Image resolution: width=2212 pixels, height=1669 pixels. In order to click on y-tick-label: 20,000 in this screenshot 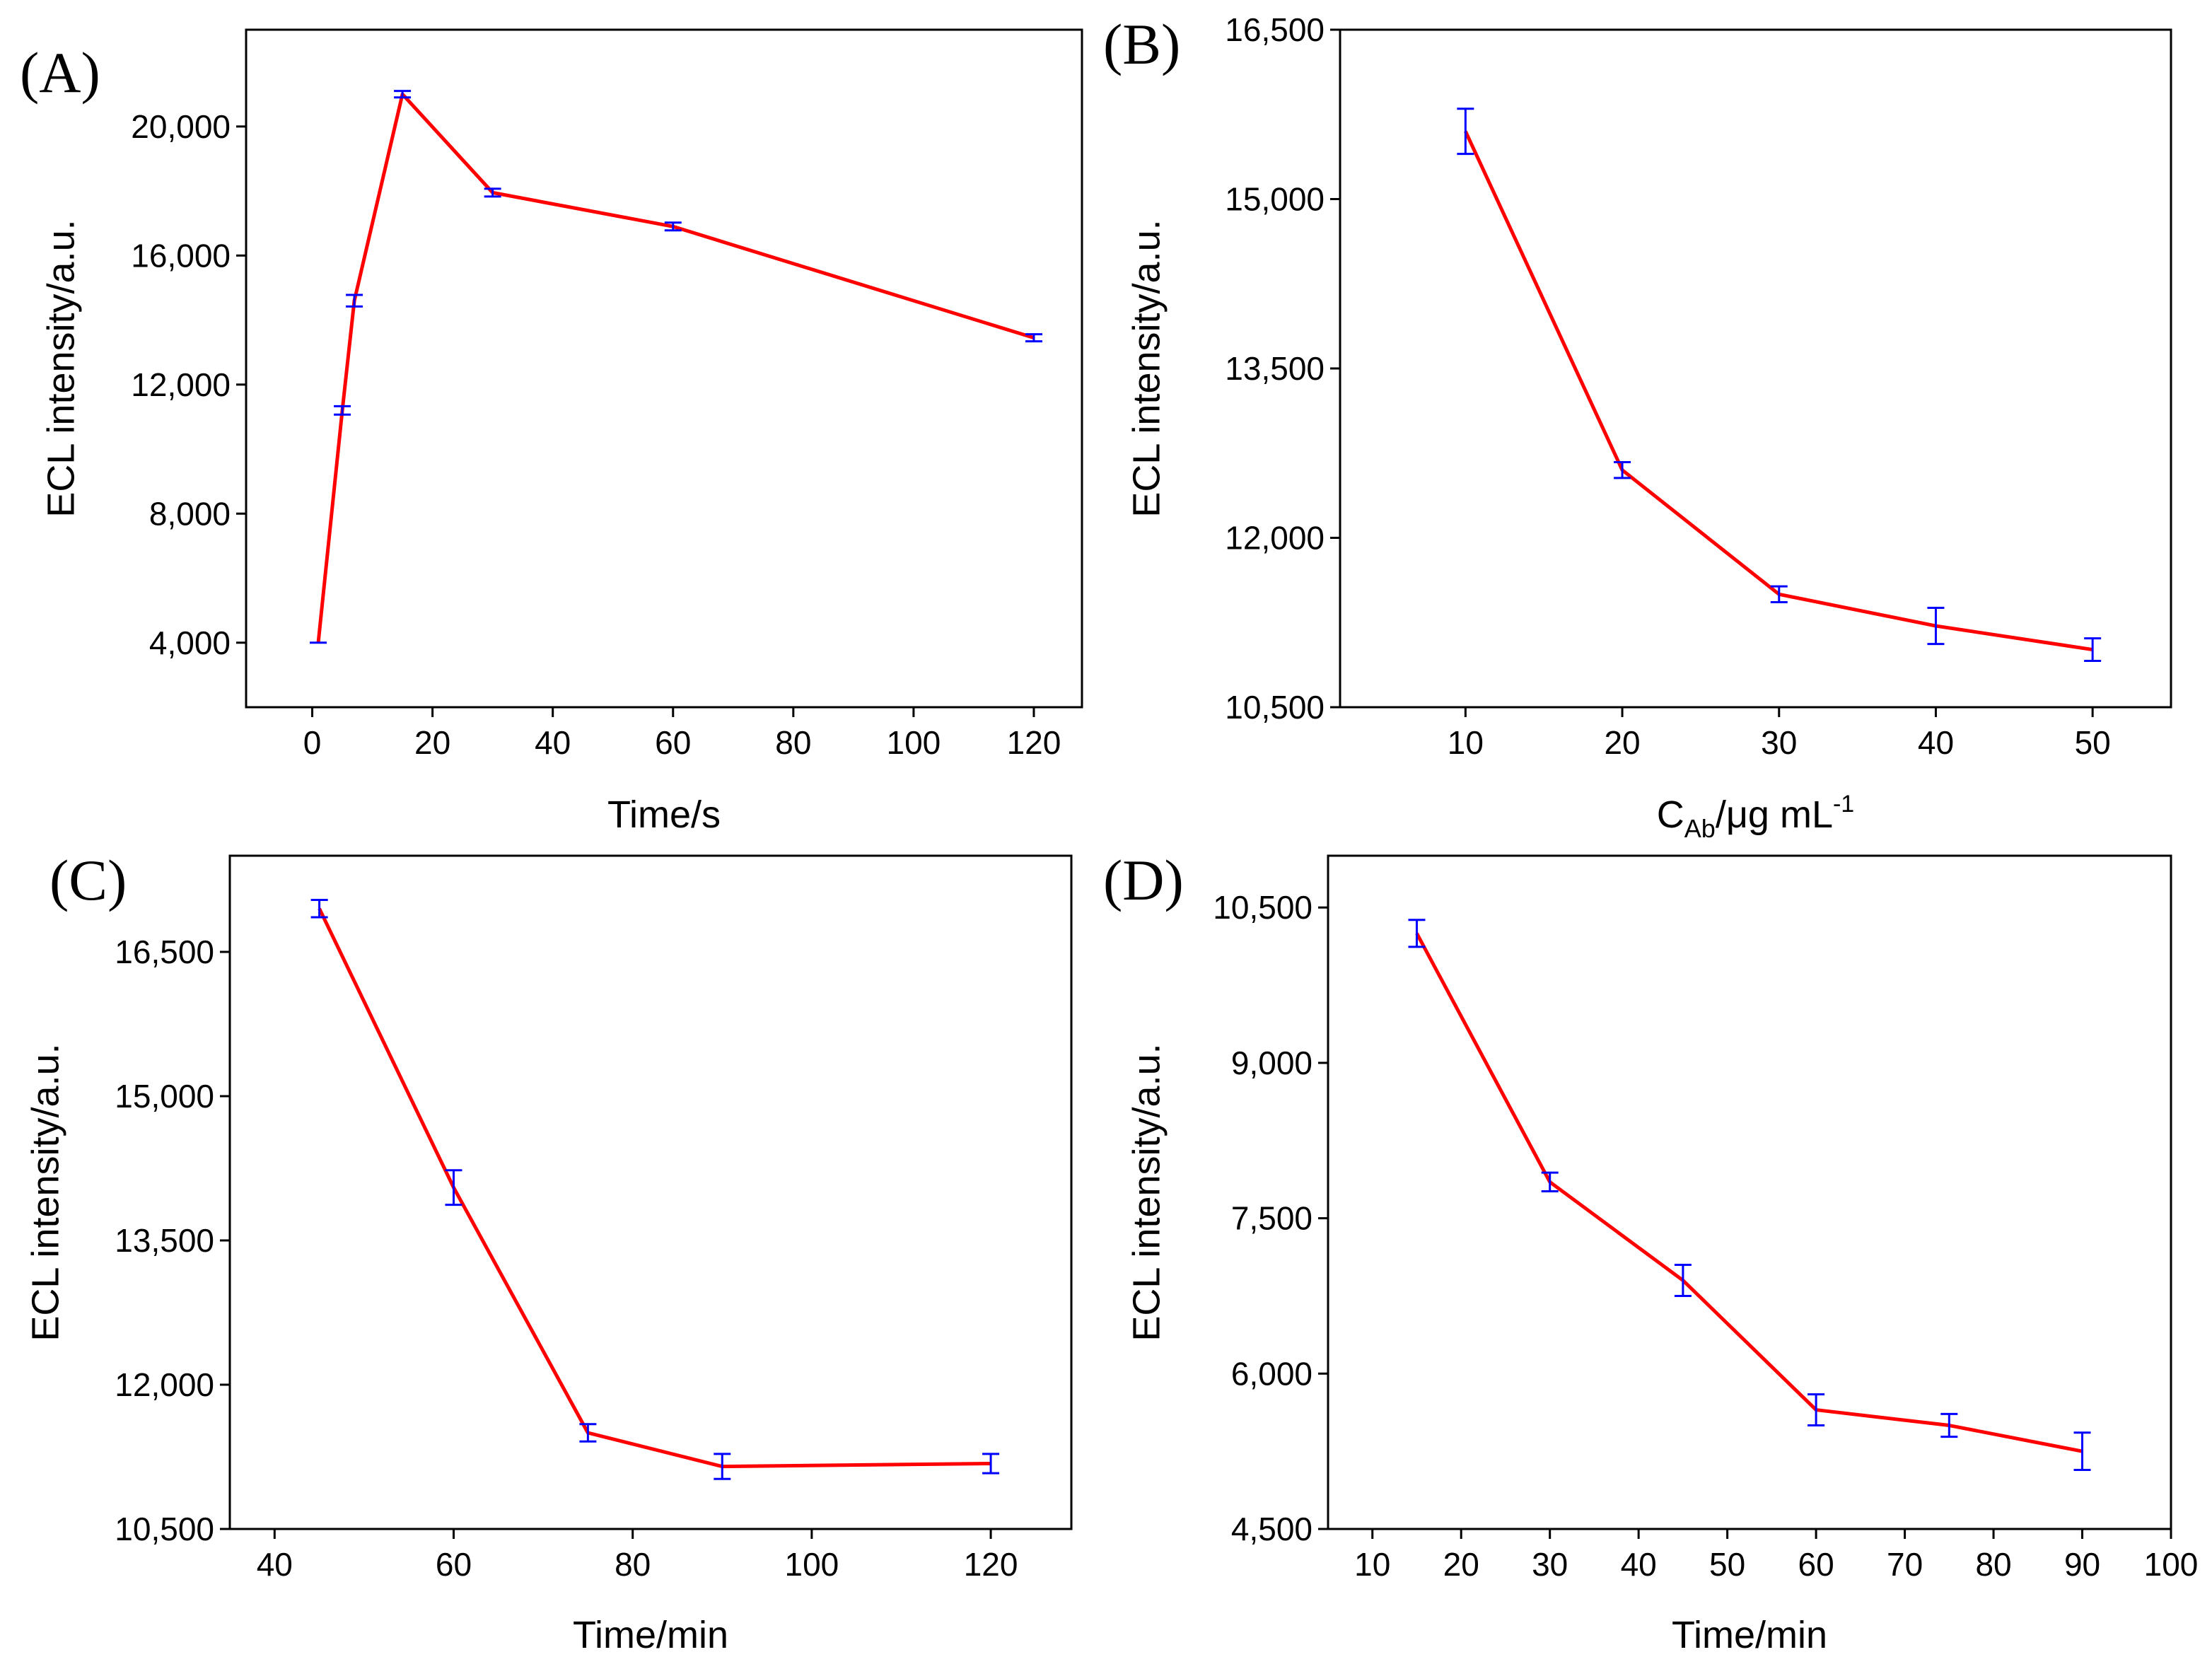, I will do `click(181, 127)`.